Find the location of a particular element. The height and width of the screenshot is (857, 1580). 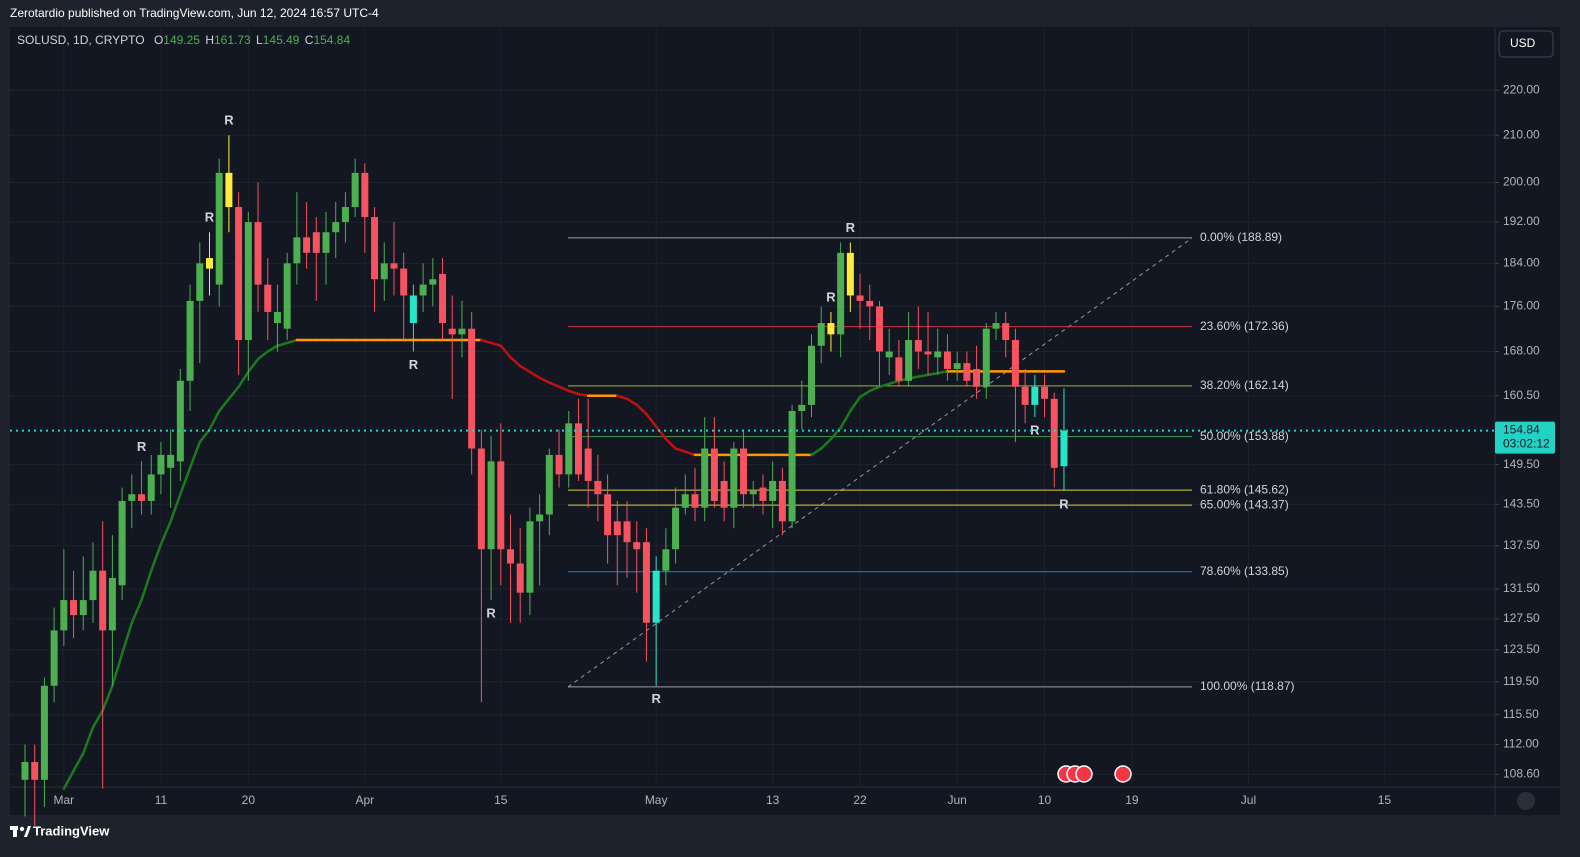

auto-scale-button is located at coordinates (1526, 801).